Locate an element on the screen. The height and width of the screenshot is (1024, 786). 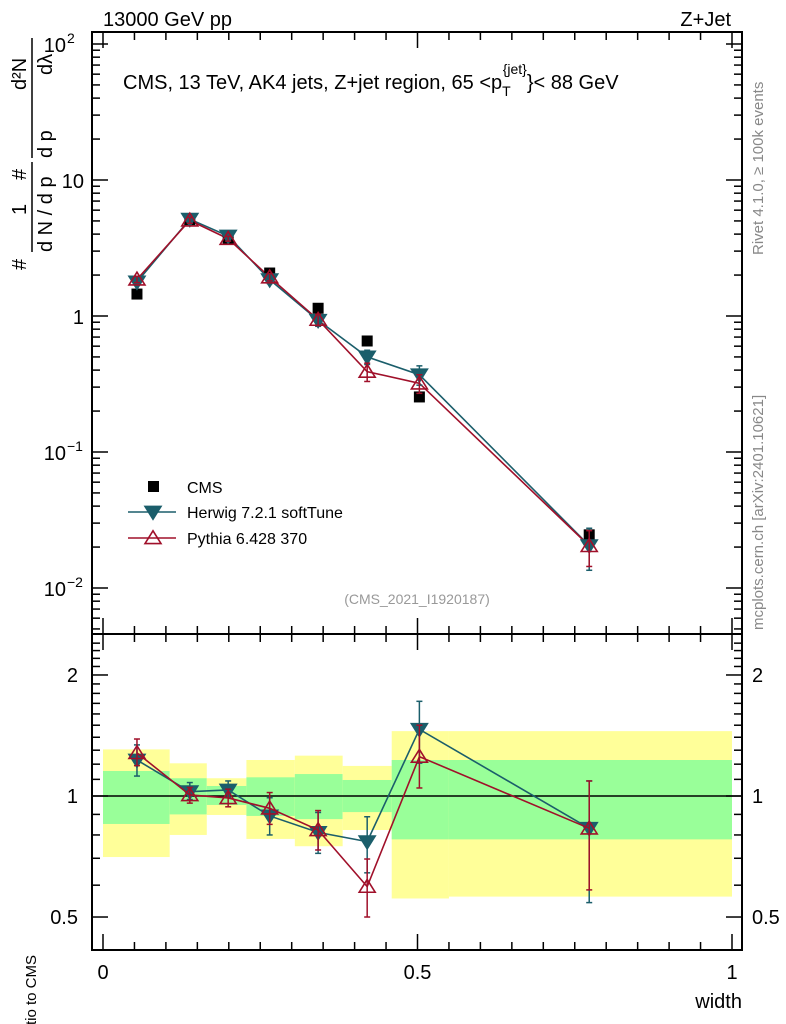
y-label-hash2: # is located at coordinates (20, 174).